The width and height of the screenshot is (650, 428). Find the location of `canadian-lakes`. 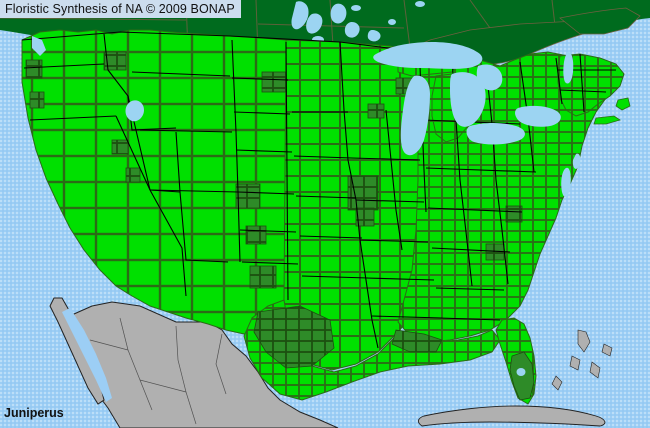

canadian-lakes is located at coordinates (358, 22).